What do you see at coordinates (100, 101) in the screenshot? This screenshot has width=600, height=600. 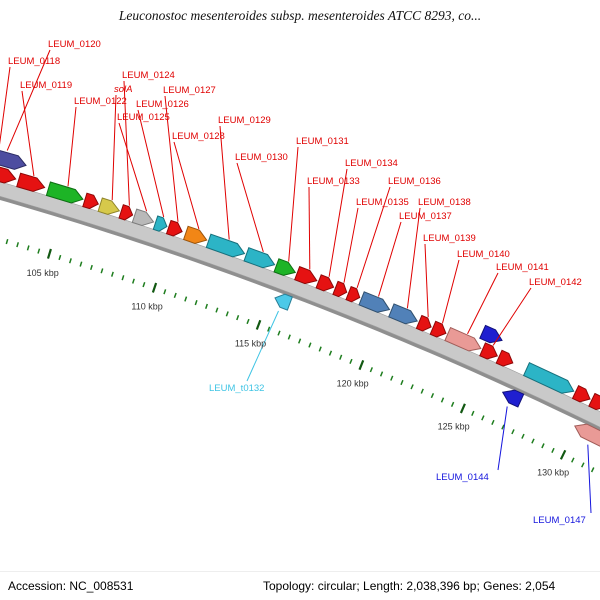 I see `gene-label-LEUM_0122: LEUM_0122` at bounding box center [100, 101].